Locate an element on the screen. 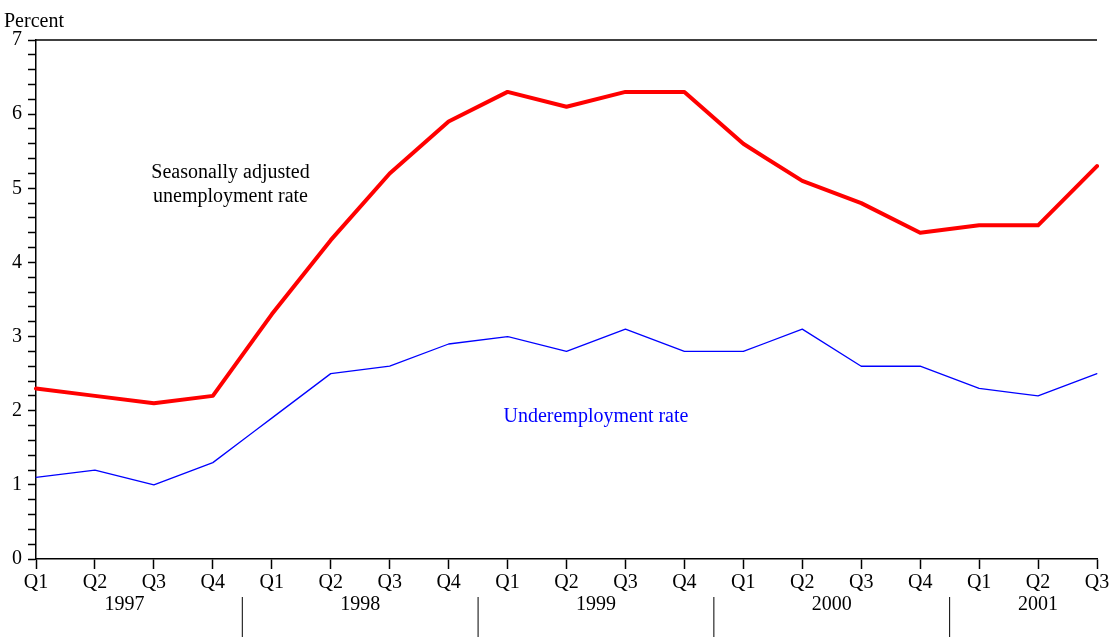 The height and width of the screenshot is (639, 1119). y-tick-label: 0 is located at coordinates (17, 557).